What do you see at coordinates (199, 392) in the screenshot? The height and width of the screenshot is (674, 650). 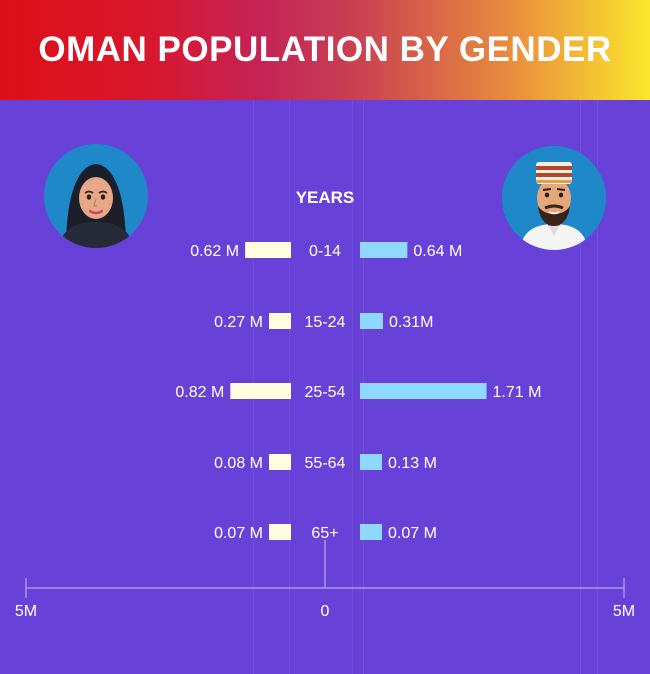 I see `female-value-label: 0.82 M` at bounding box center [199, 392].